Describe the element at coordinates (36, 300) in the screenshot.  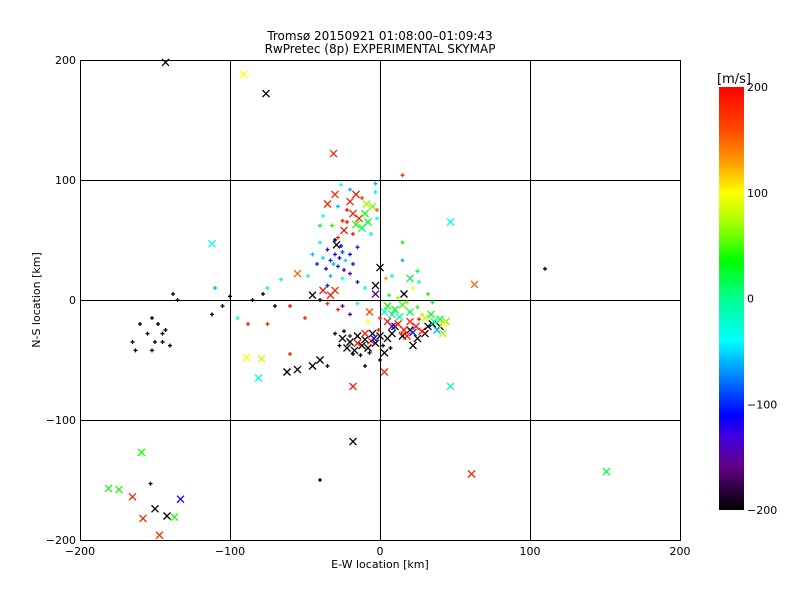
I see `y-axis-label: N-S location [km]` at that location.